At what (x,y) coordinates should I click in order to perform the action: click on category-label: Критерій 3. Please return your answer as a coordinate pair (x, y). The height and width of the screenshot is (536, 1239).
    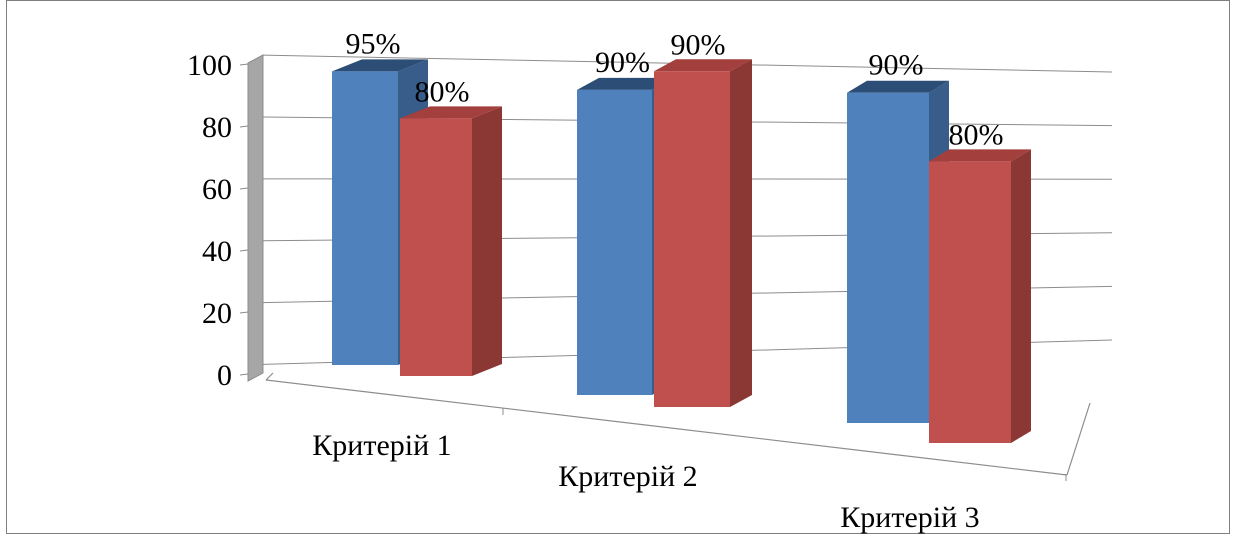
    Looking at the image, I should click on (909, 517).